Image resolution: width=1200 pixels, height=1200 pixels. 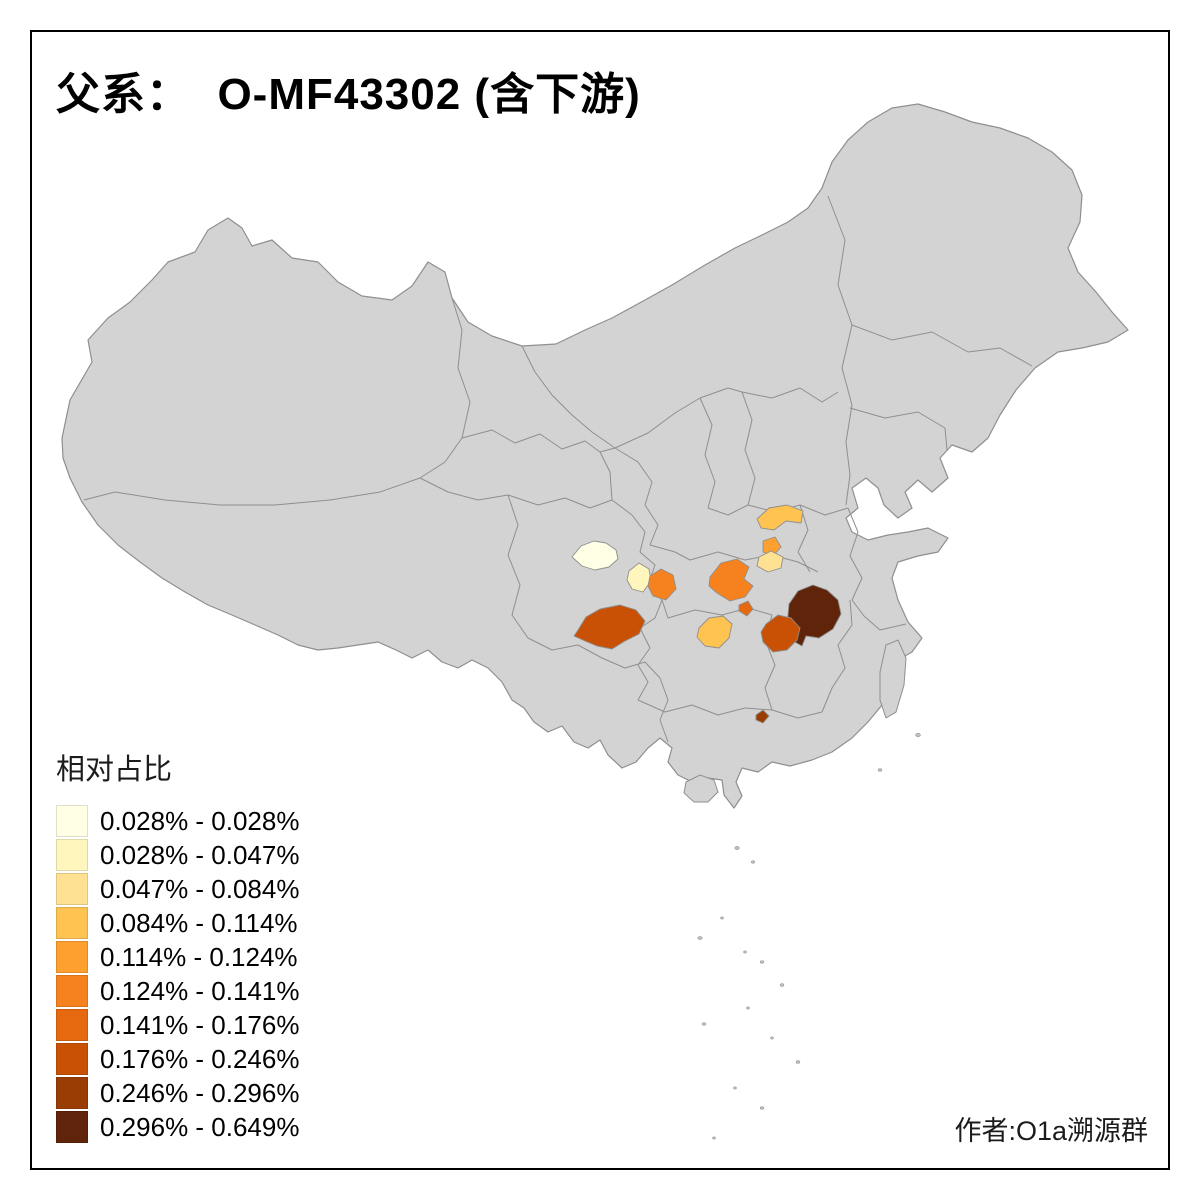 I want to click on legend-label: 0.028% - 0.028%, so click(x=200, y=821).